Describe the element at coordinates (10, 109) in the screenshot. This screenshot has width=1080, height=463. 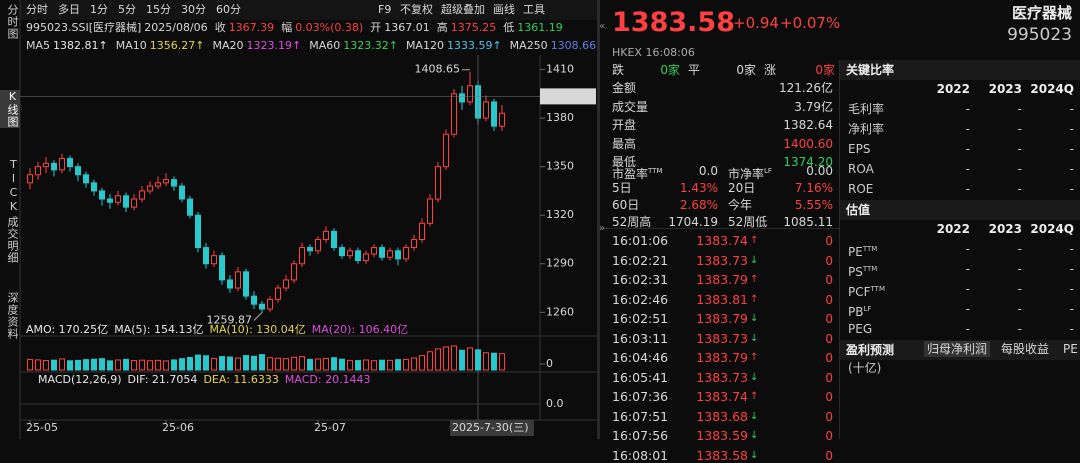
I see `sidebar-tab: K线图` at that location.